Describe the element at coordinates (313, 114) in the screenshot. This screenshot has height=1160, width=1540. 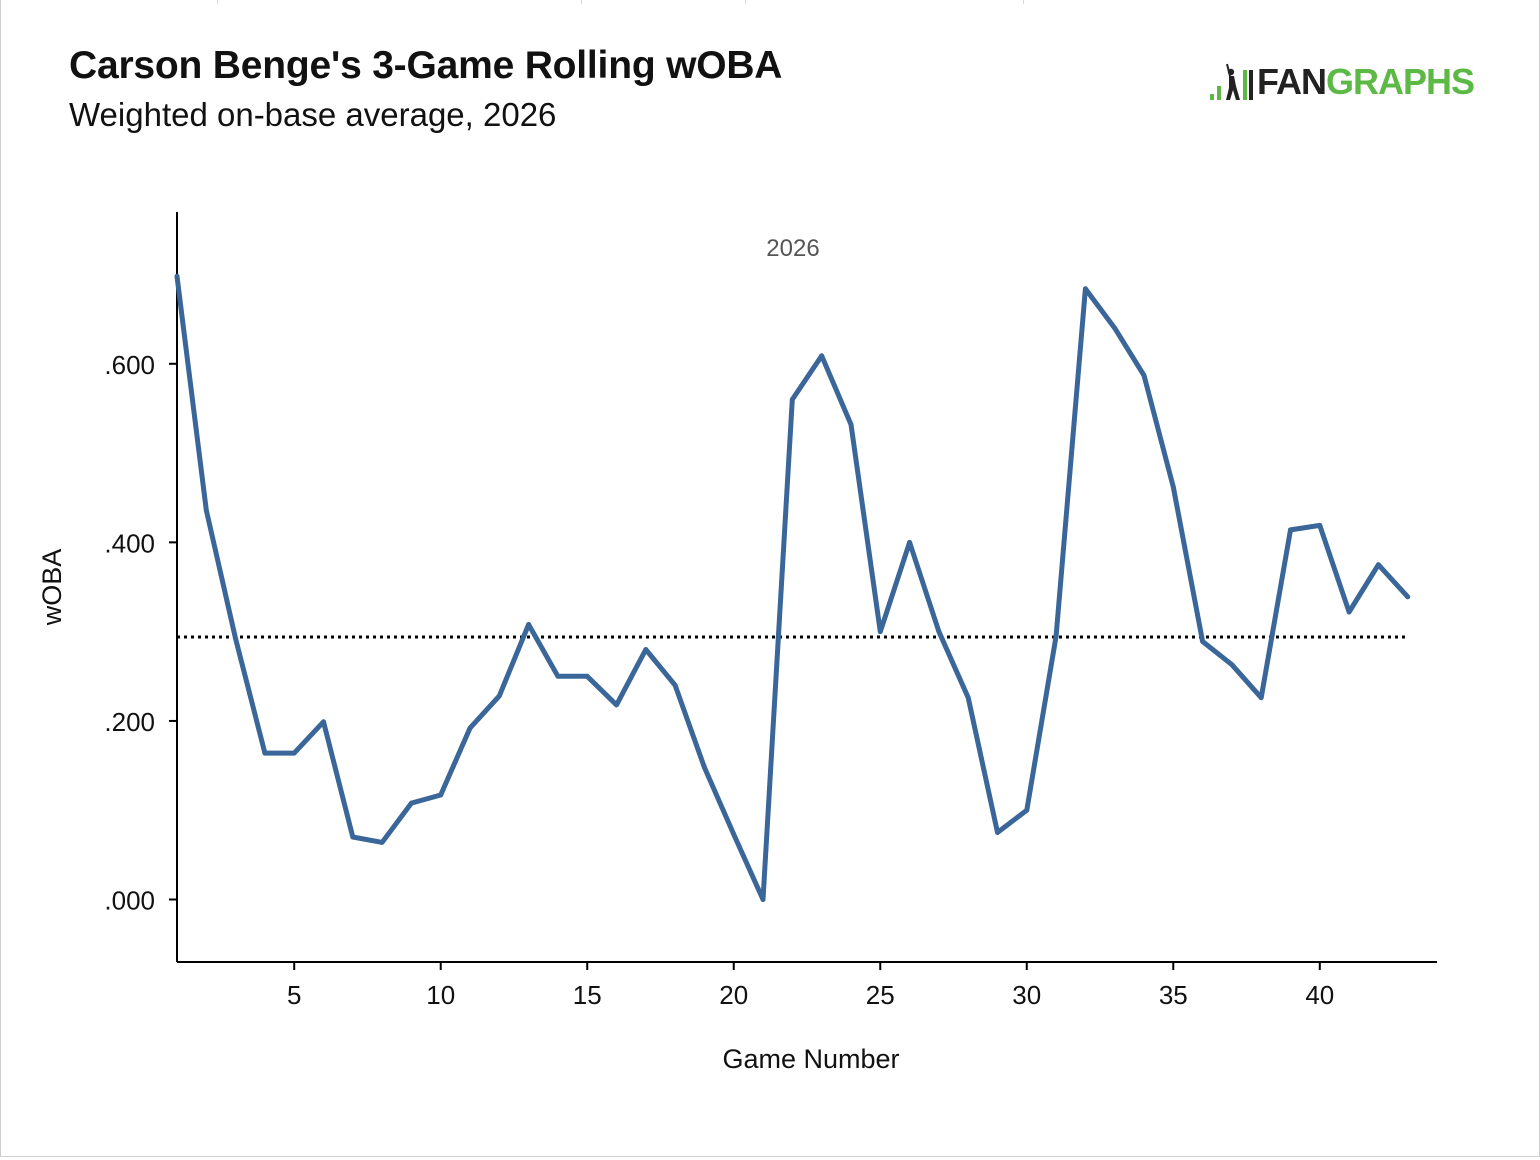
I see `chart-subtitle: Weighted on-base average, 2026` at that location.